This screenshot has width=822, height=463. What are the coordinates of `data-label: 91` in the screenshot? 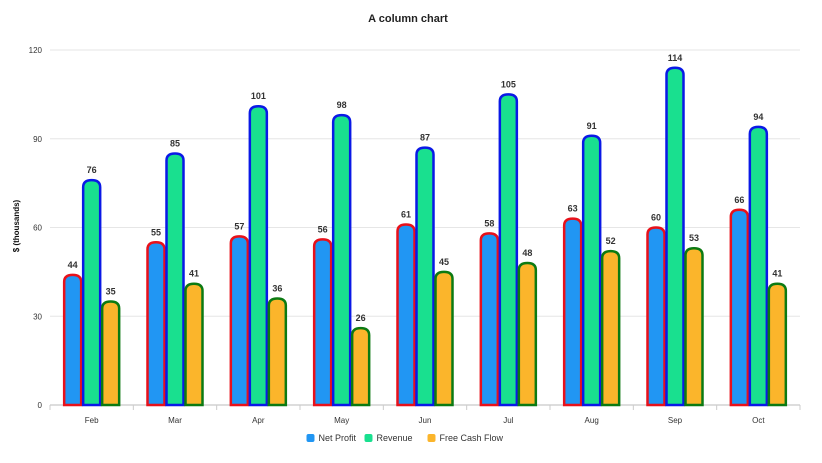 It's located at (592, 126).